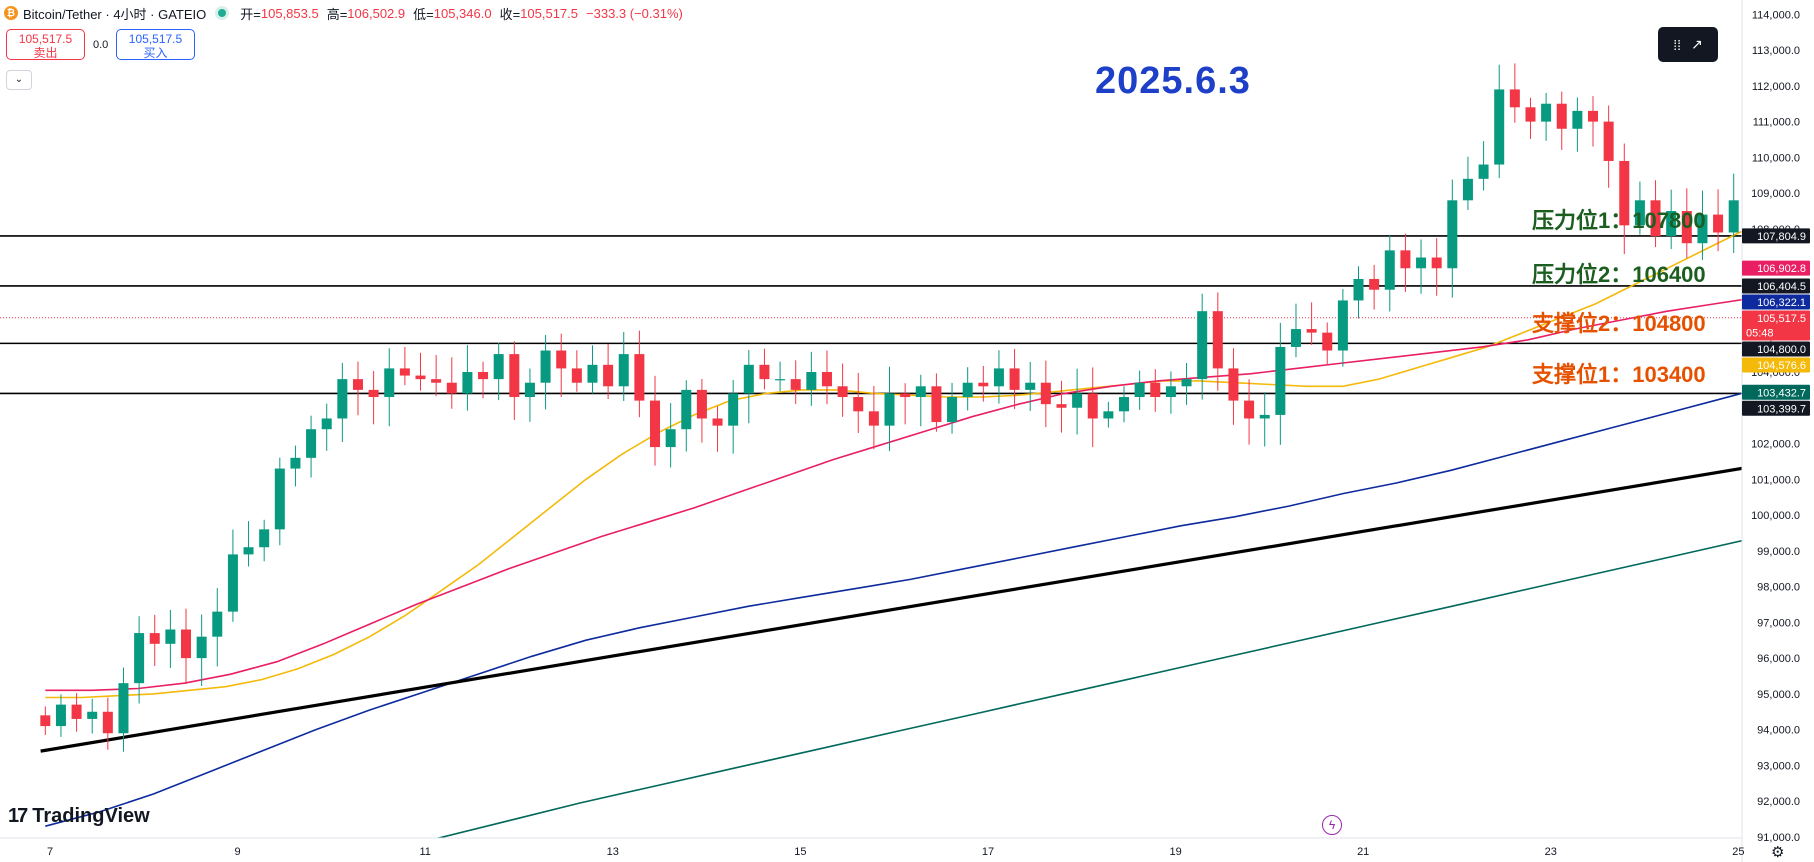  What do you see at coordinates (423, 14) in the screenshot?
I see `low-label: 低=` at bounding box center [423, 14].